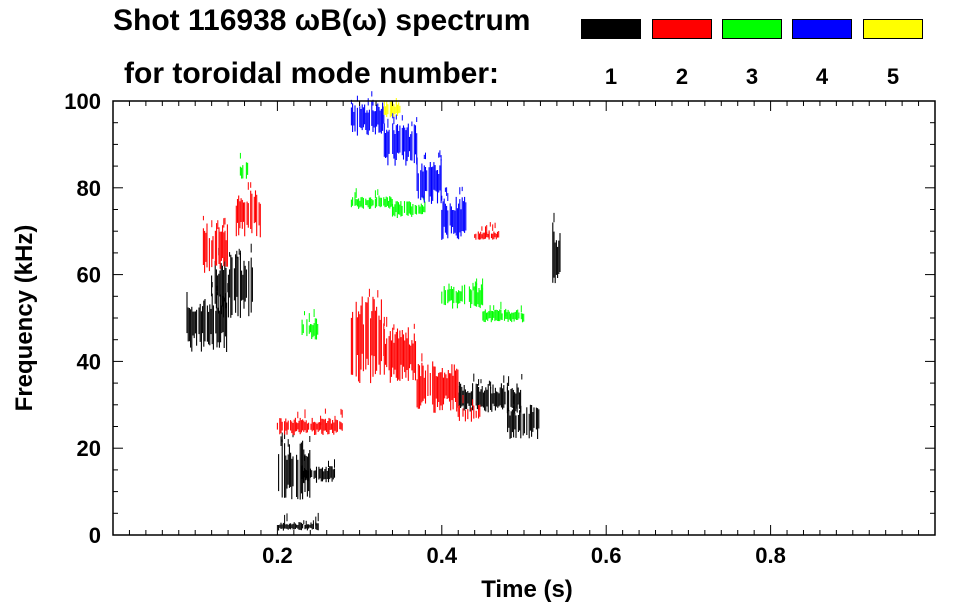  Describe the element at coordinates (490, 393) in the screenshot. I see `series-n=1-region-5` at that location.